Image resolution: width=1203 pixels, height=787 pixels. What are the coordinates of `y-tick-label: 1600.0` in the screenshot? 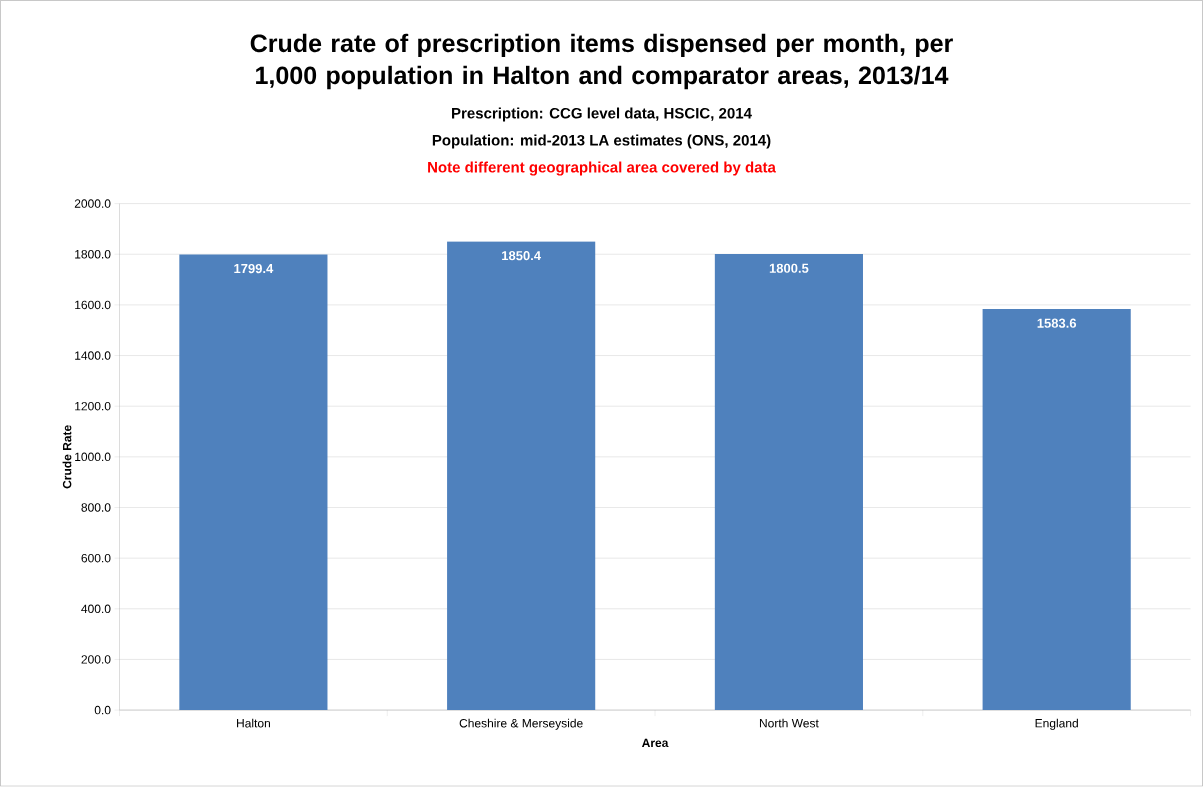 It's located at (93, 305).